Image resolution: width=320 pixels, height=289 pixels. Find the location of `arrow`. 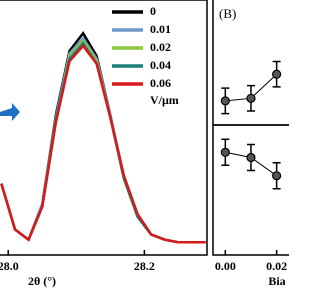

arrow is located at coordinates (10, 112).